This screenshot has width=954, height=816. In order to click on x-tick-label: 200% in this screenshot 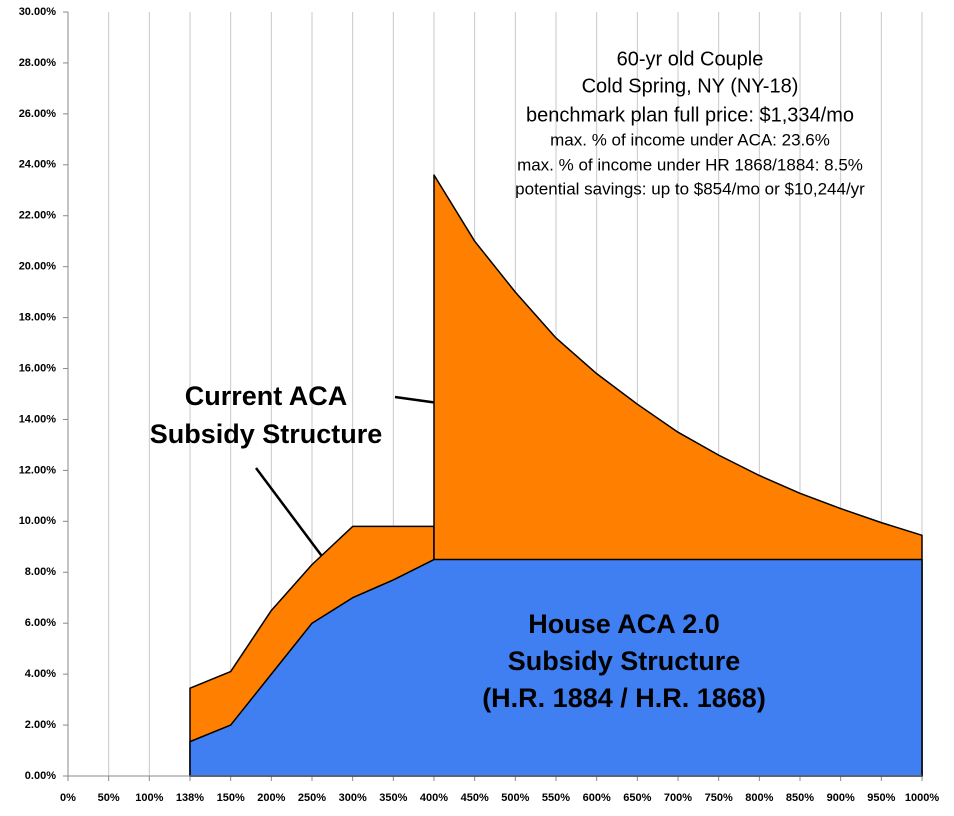, I will do `click(271, 798)`.